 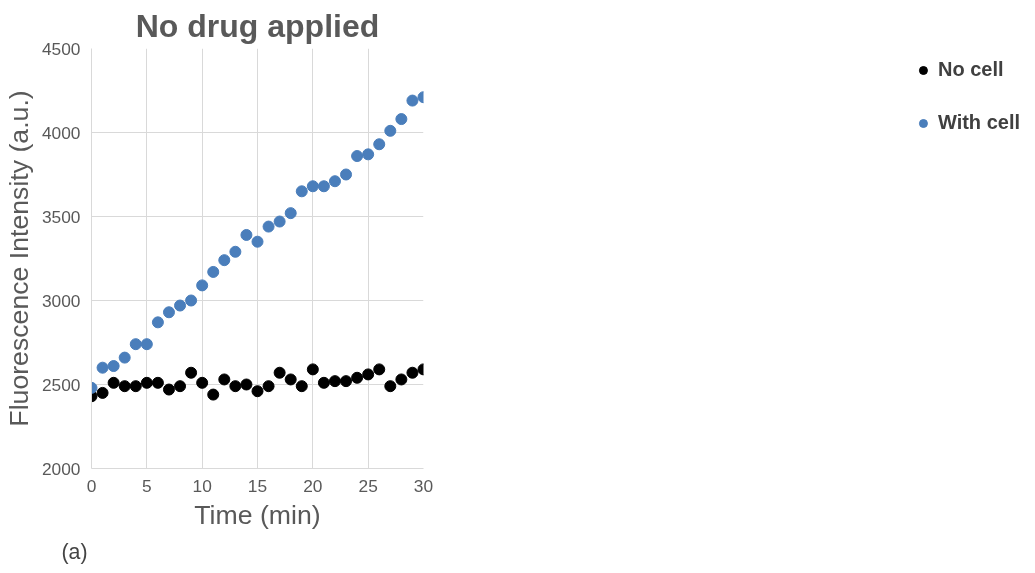 I want to click on x-axis-title: Time (min), so click(x=257, y=514).